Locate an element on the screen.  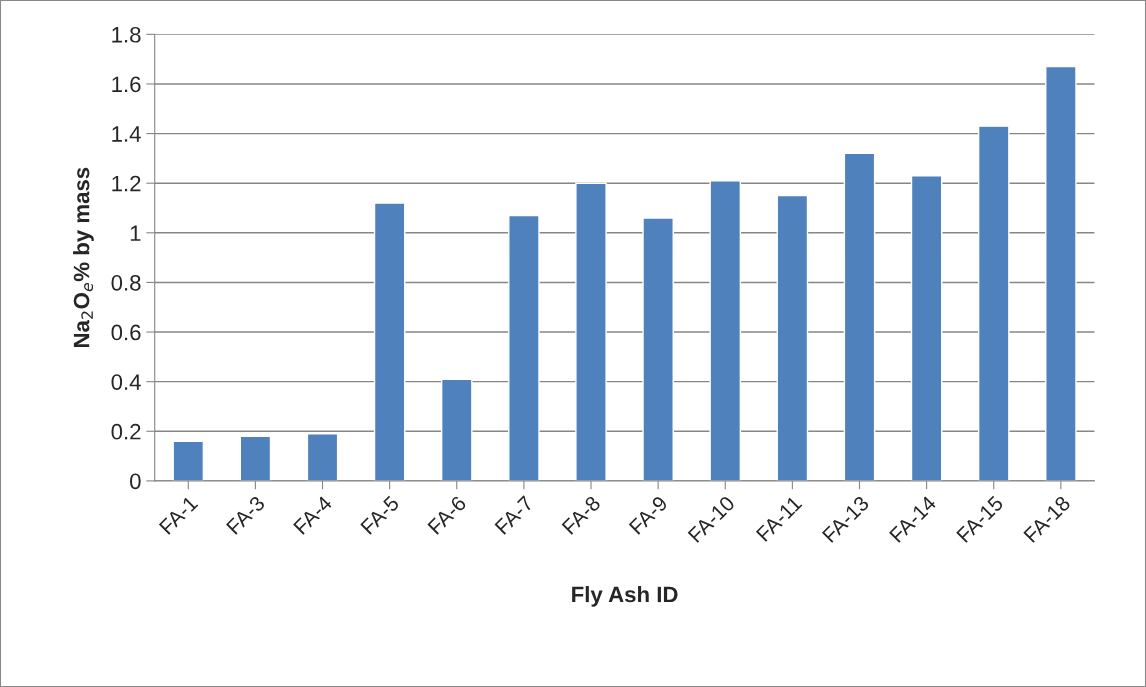
y-tick-label: 1.4 is located at coordinates (126, 134).